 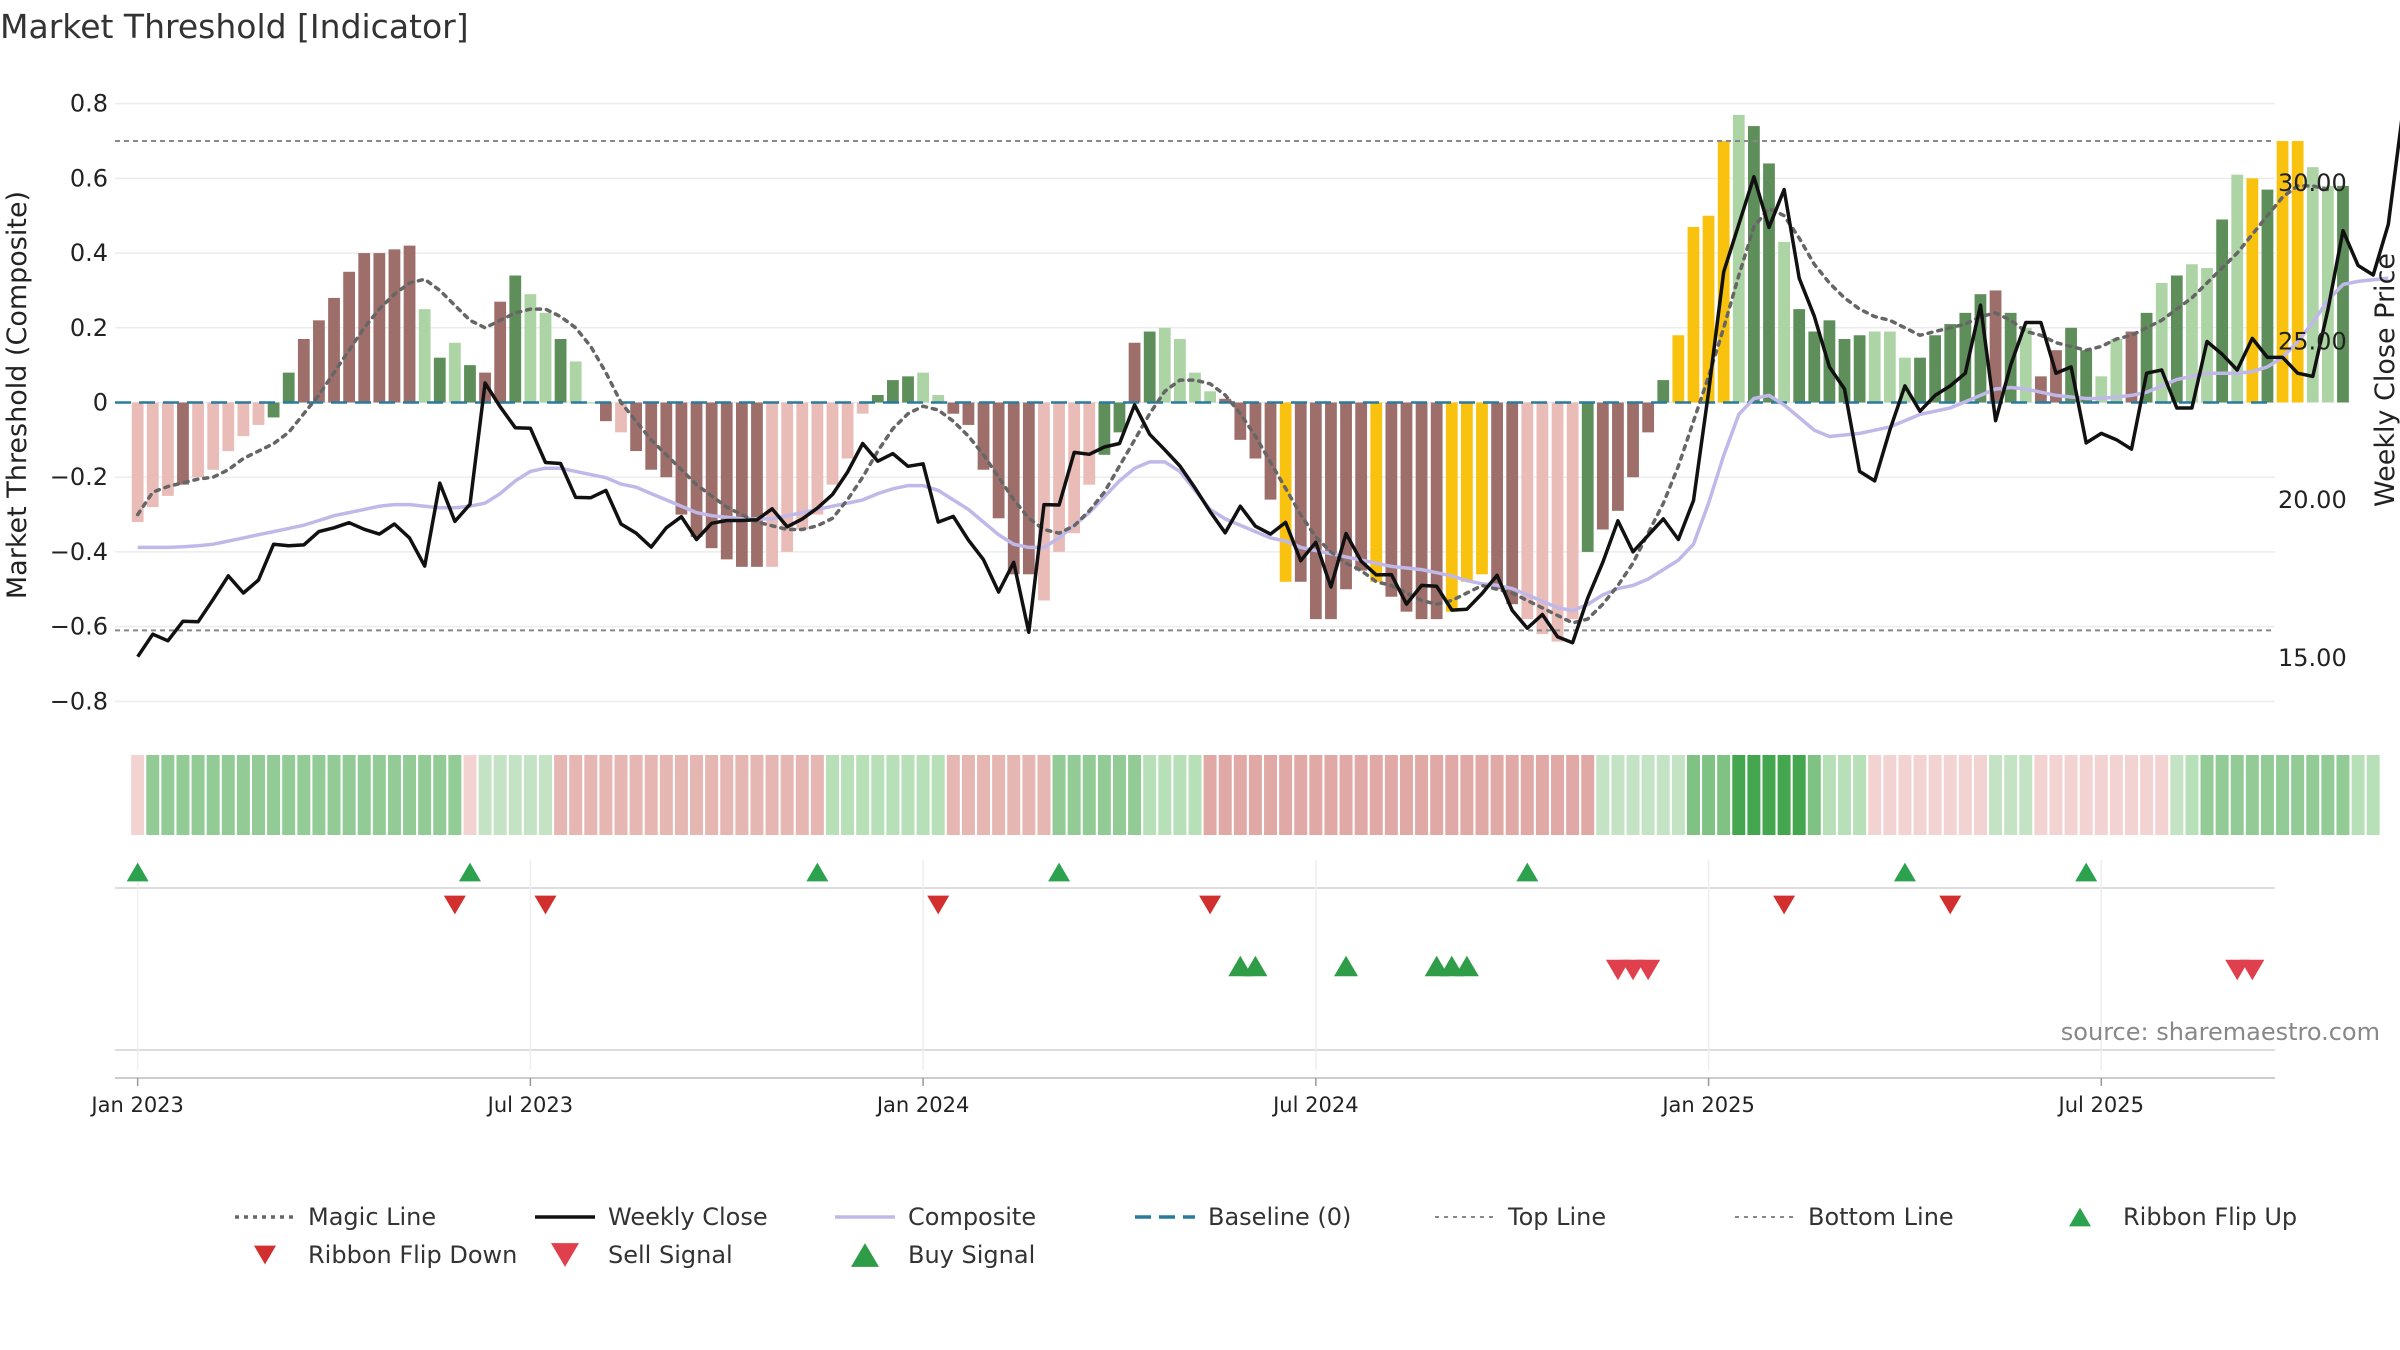 I want to click on legend-triangle-up-icon, so click(x=865, y=1255).